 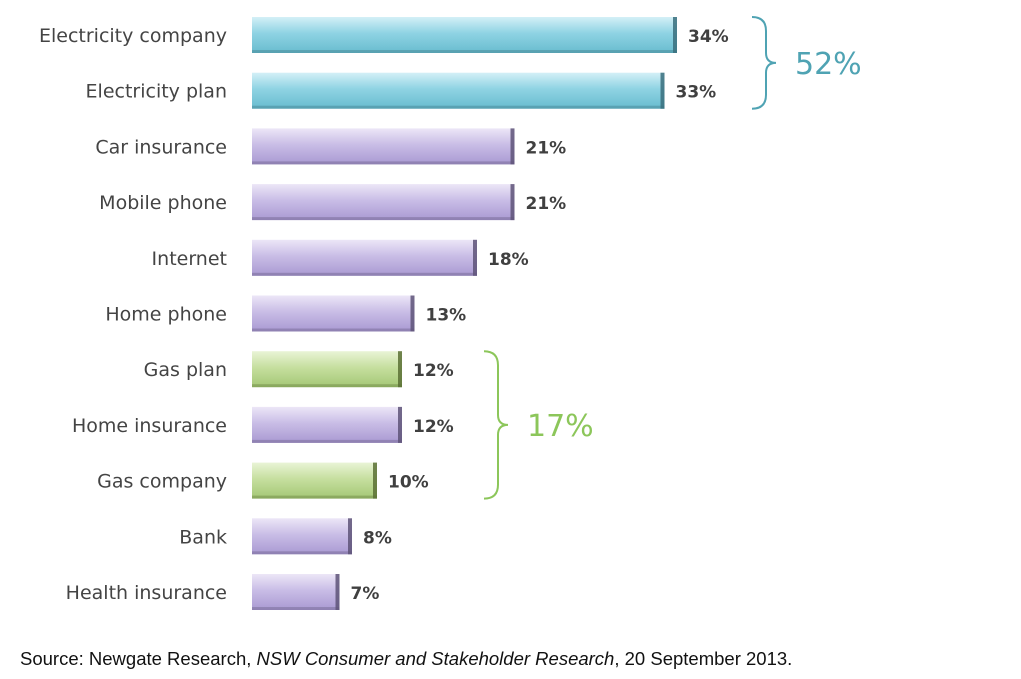 What do you see at coordinates (149, 426) in the screenshot?
I see `category-label-7: Home insurance` at bounding box center [149, 426].